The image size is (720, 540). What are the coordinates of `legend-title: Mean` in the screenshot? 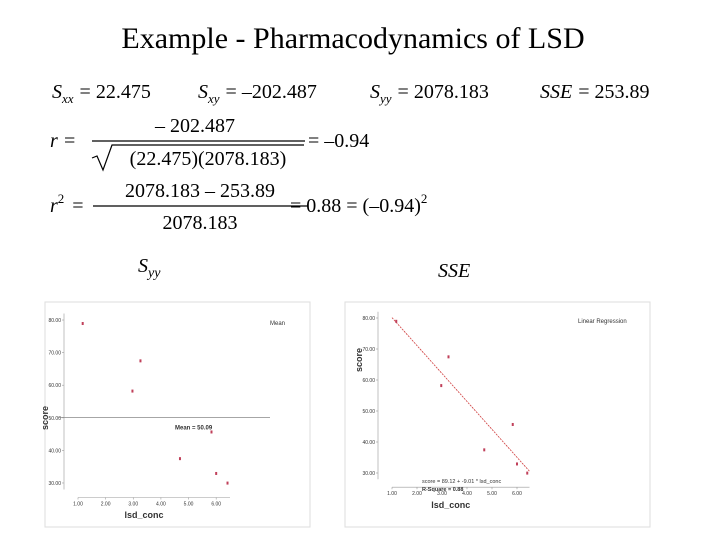 It's located at (277, 324).